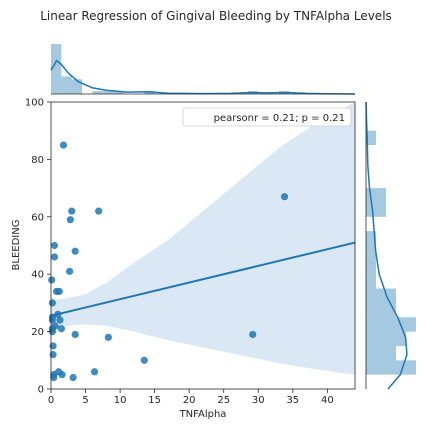  Describe the element at coordinates (279, 118) in the screenshot. I see `legend-text: pearsonr = 0.21; p = 0.21` at that location.